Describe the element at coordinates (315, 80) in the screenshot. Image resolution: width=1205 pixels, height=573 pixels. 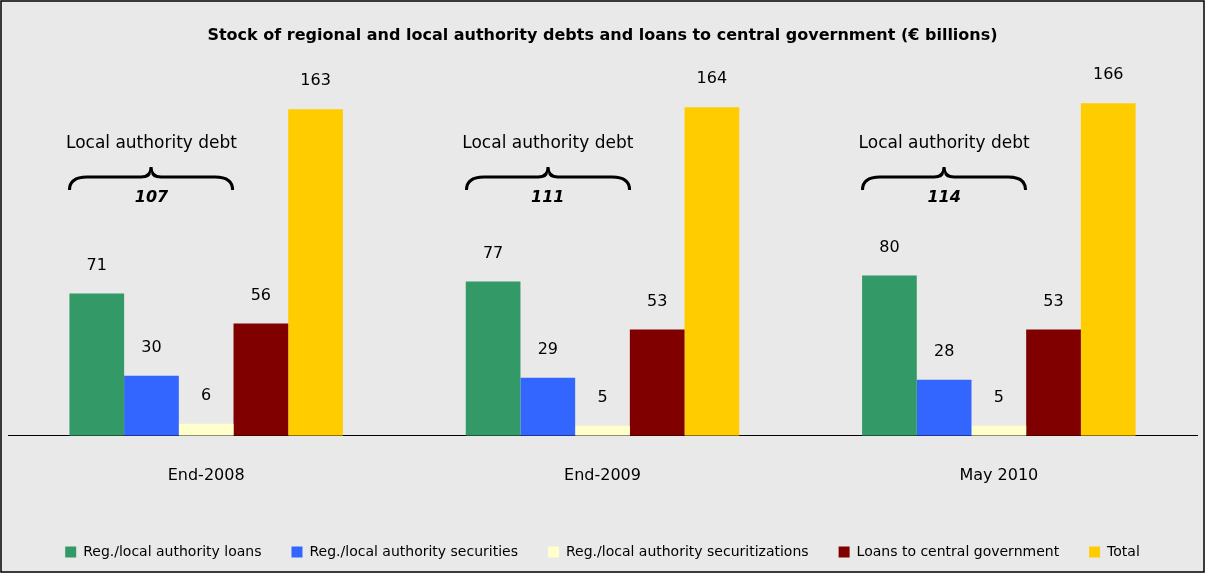
I see `data-label: 163` at that location.